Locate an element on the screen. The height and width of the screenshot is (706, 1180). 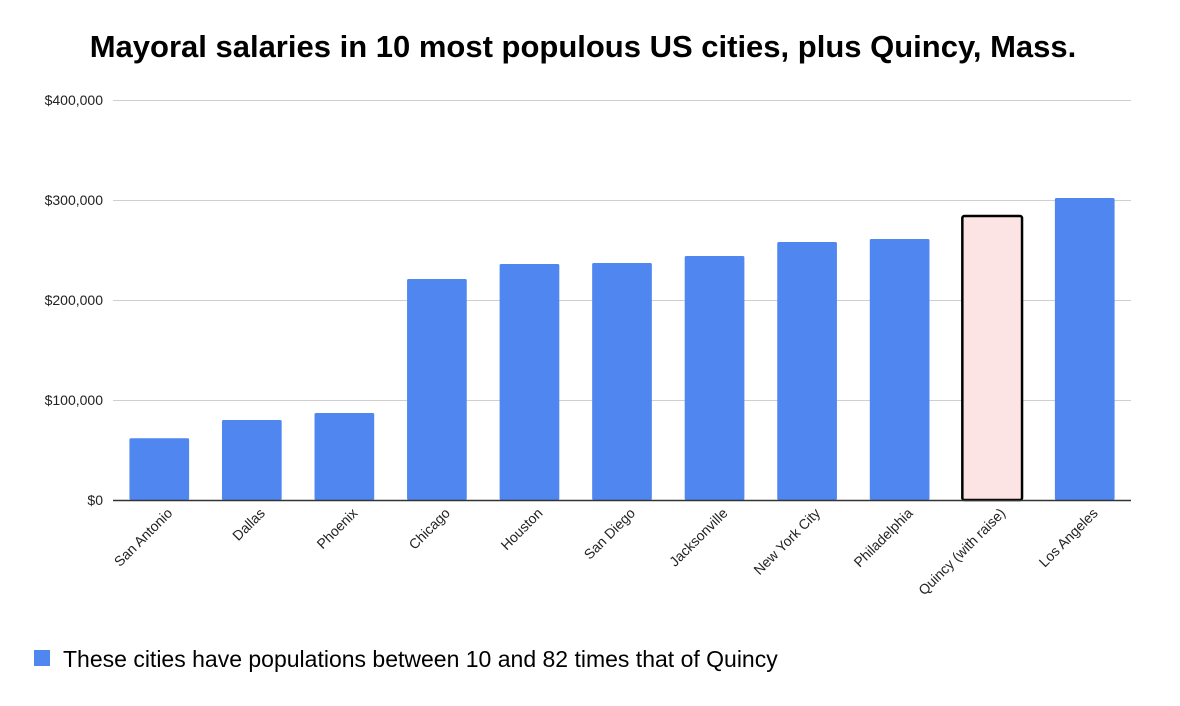
x-category-label: Chicago is located at coordinates (429, 529).